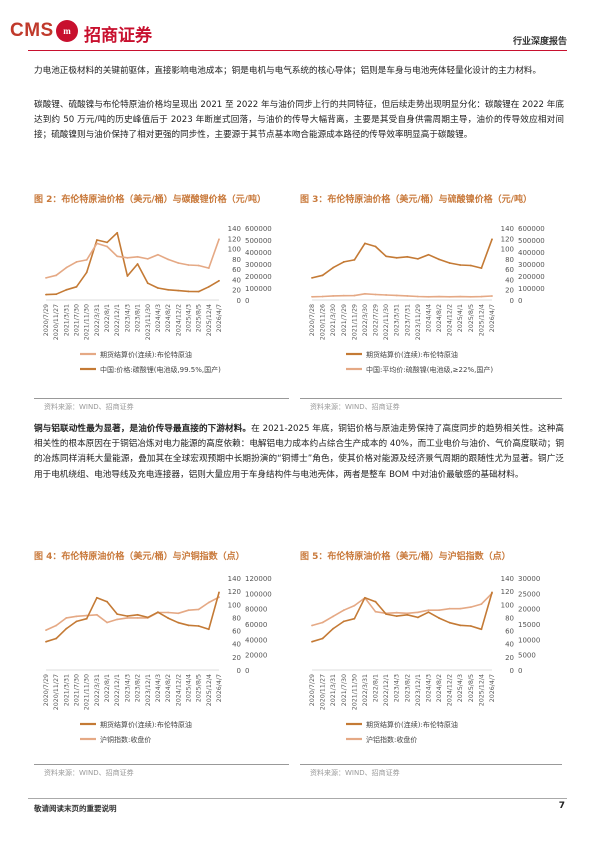 This screenshot has width=595, height=841. Describe the element at coordinates (258, 229) in the screenshot. I see `y-right-tick-label: 600000` at that location.